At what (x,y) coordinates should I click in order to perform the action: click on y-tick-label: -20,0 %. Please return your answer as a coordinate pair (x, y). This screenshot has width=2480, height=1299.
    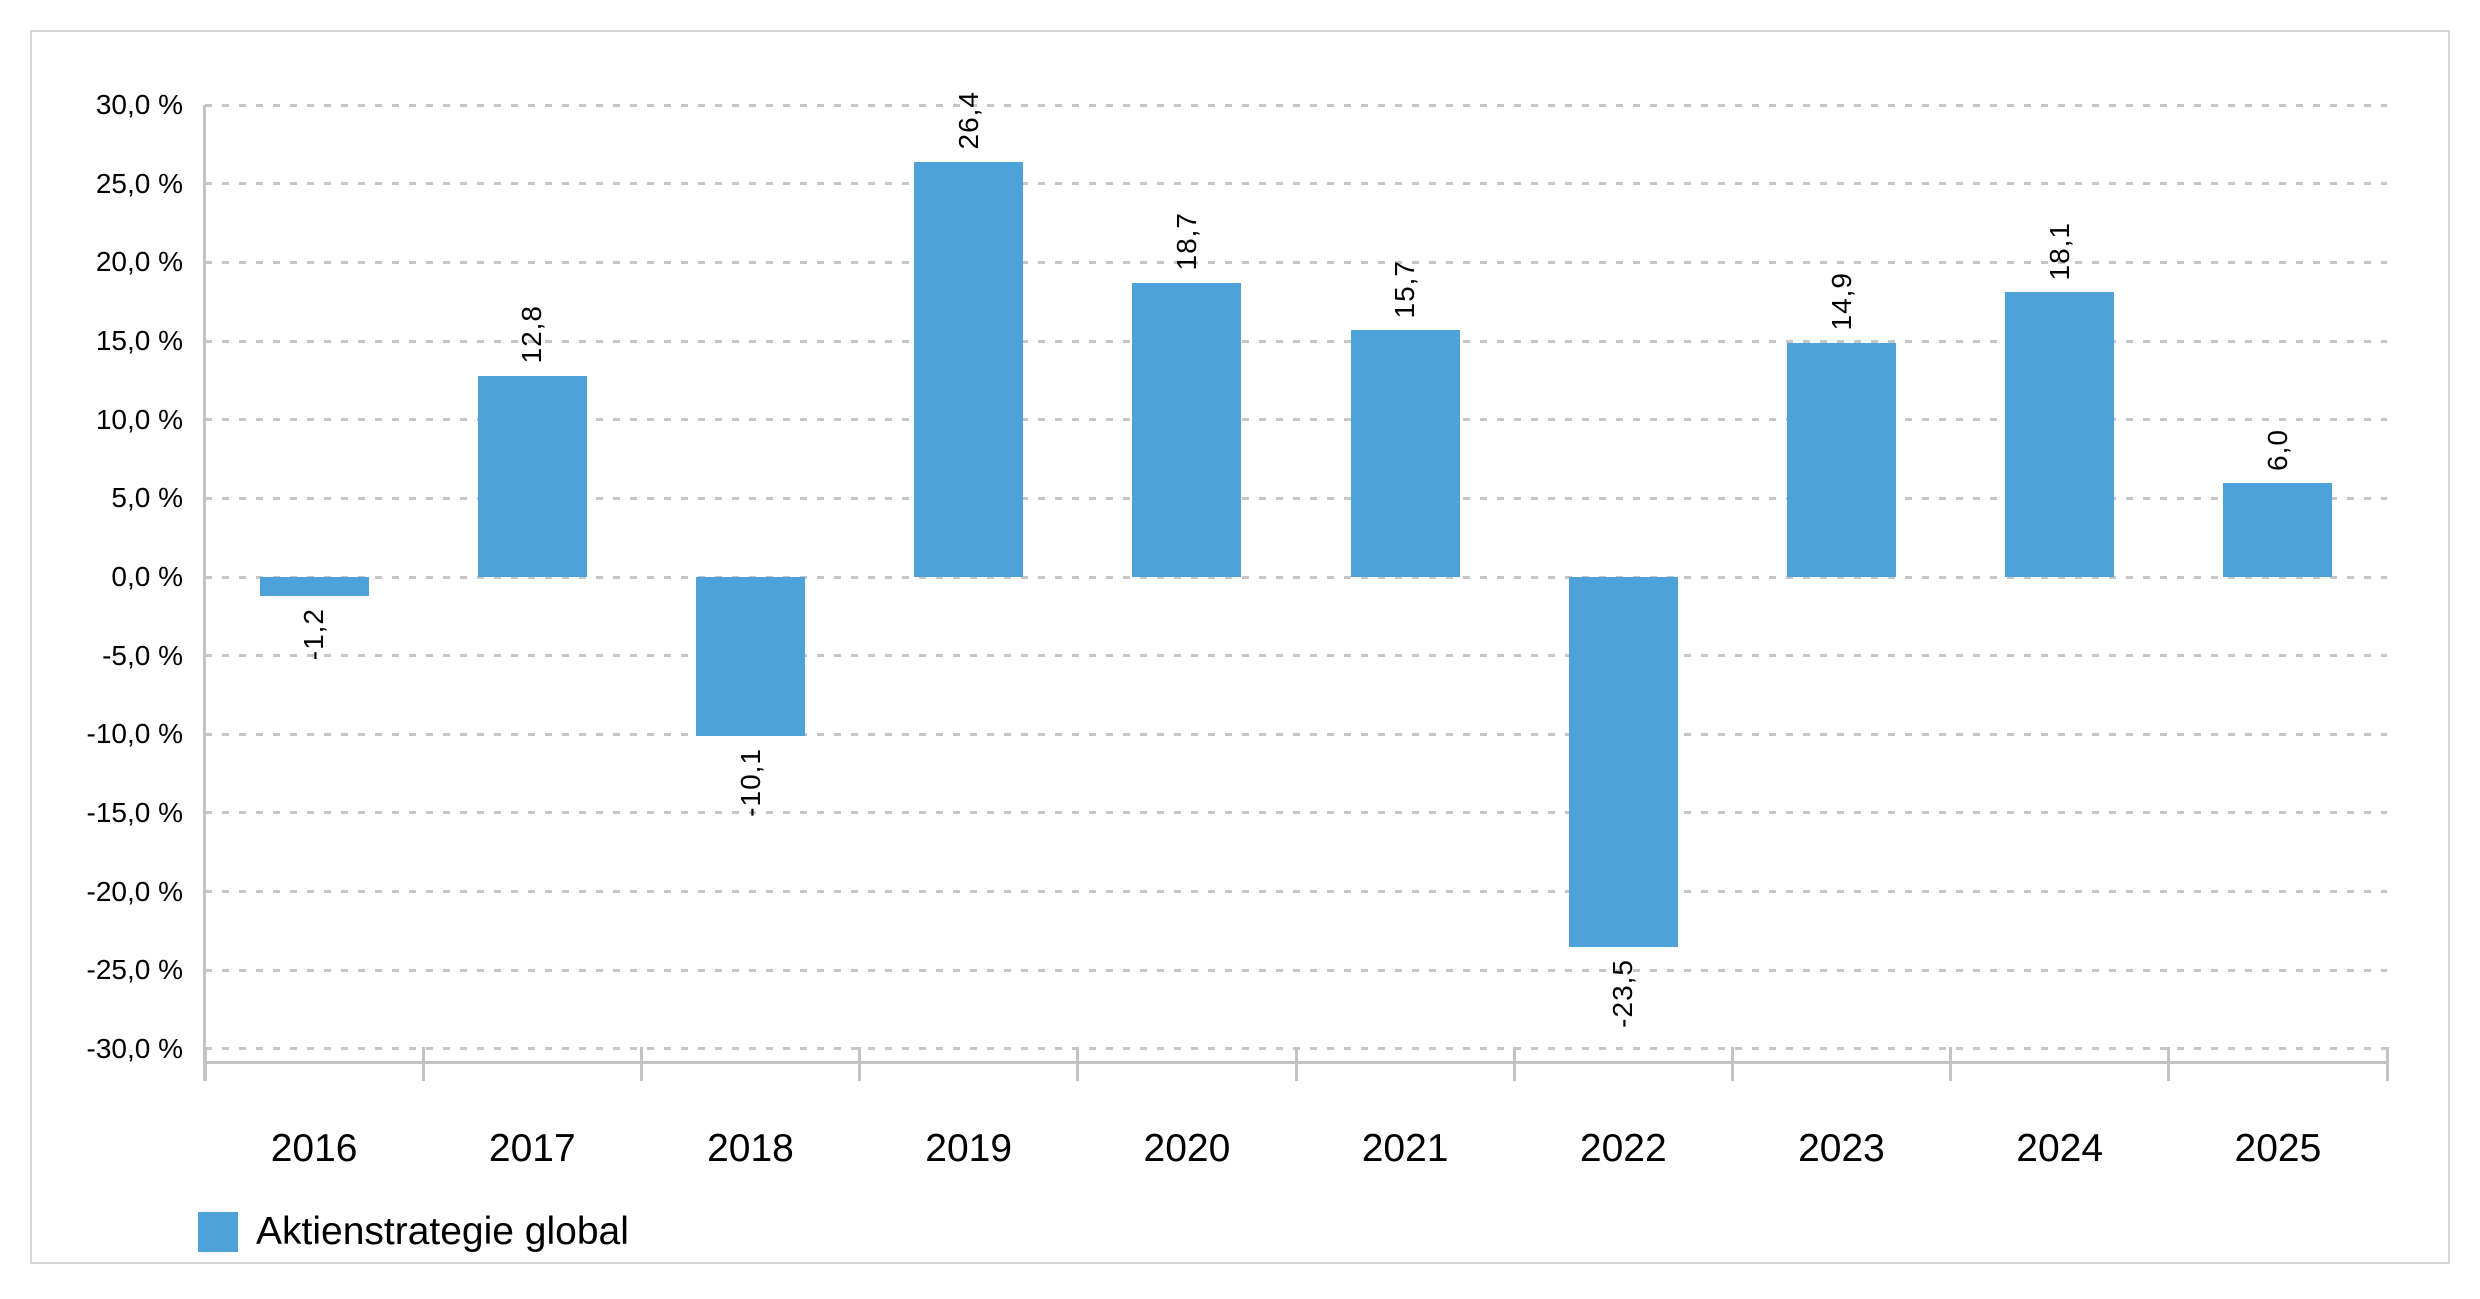
    Looking at the image, I should click on (135, 891).